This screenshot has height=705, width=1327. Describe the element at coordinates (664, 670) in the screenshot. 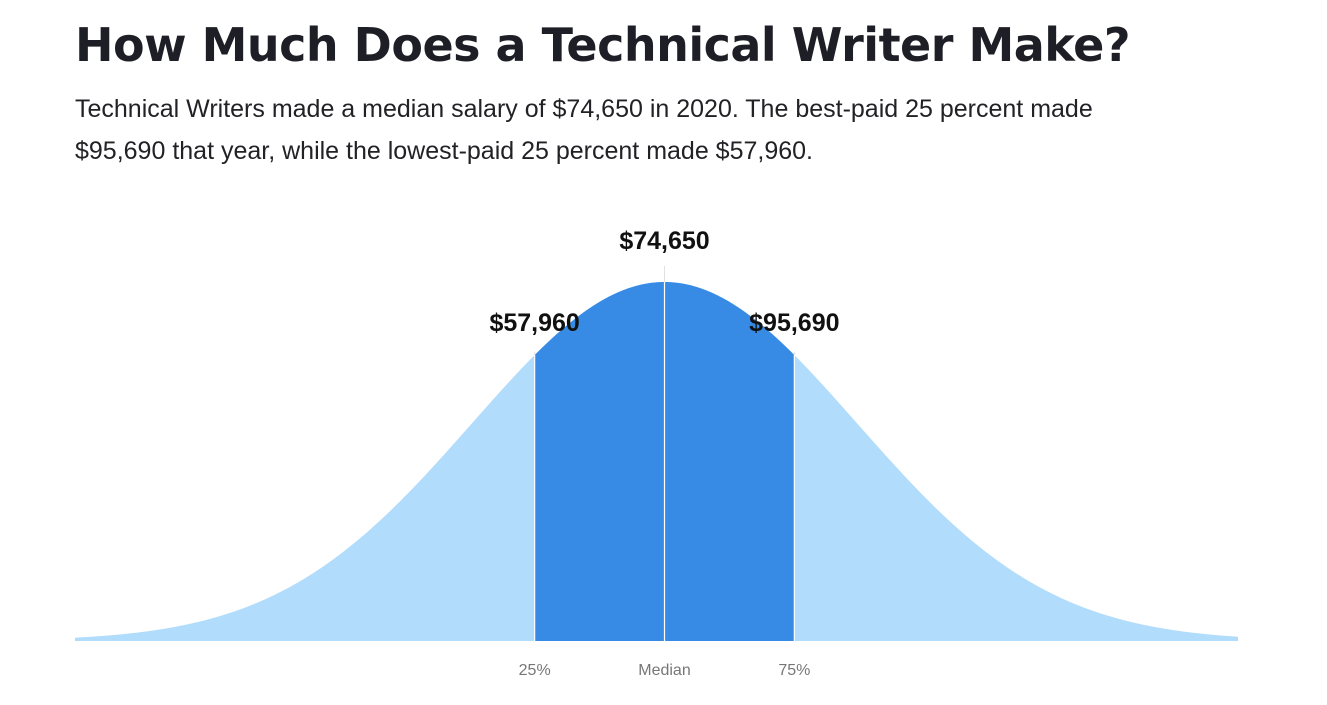

I see `tick-label-p50: Median` at that location.